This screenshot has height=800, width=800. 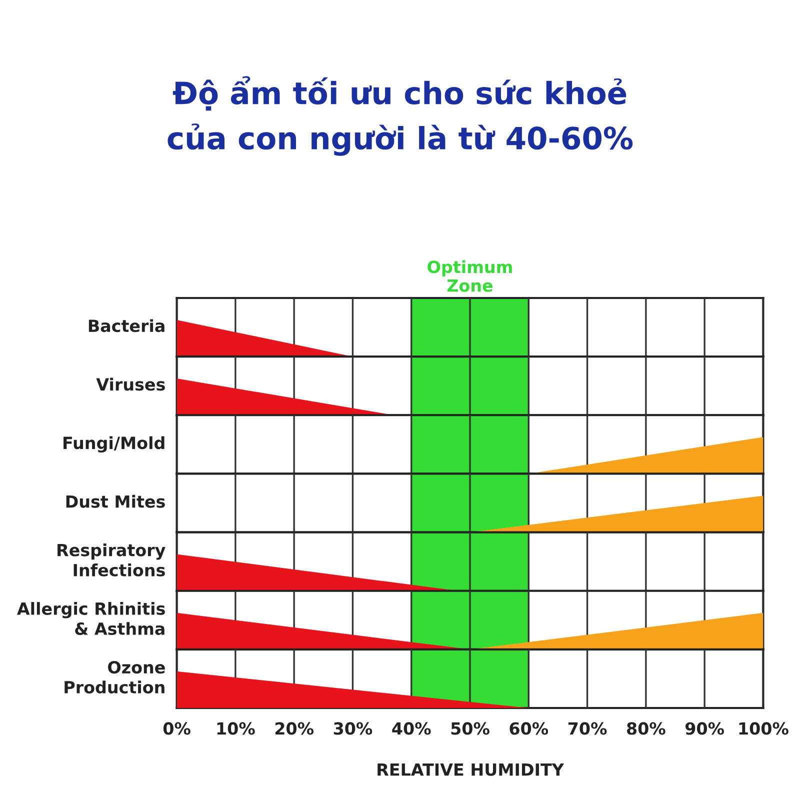 I want to click on x-tick-label: 40%, so click(x=411, y=728).